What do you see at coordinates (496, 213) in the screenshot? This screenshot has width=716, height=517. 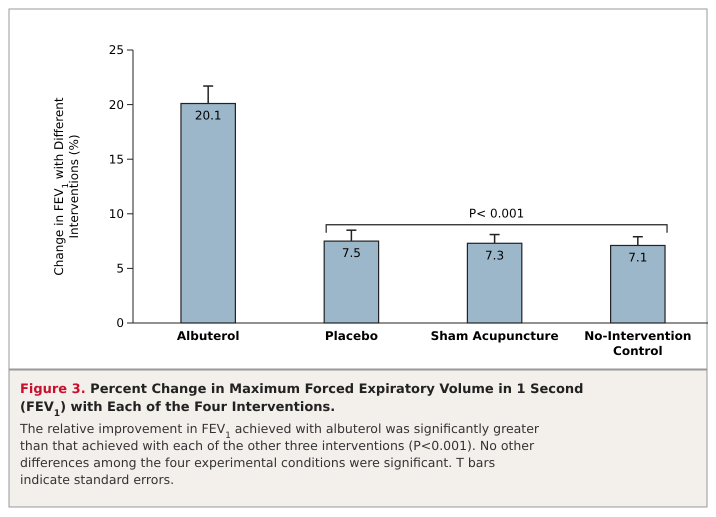 I see `annotation: P< 0.001` at bounding box center [496, 213].